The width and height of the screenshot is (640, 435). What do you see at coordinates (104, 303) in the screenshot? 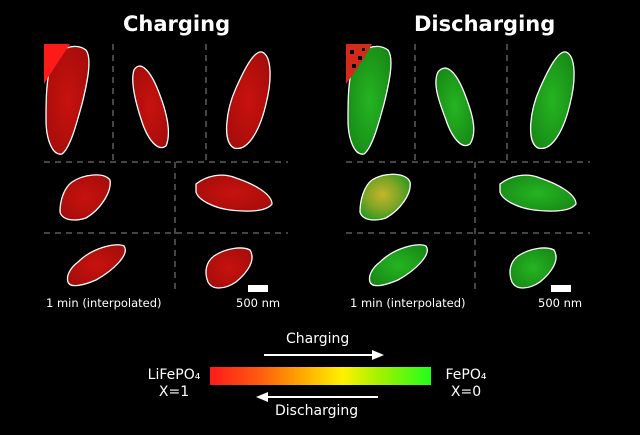
I see `charging-time-caption: 1 min (interpolated)` at bounding box center [104, 303].